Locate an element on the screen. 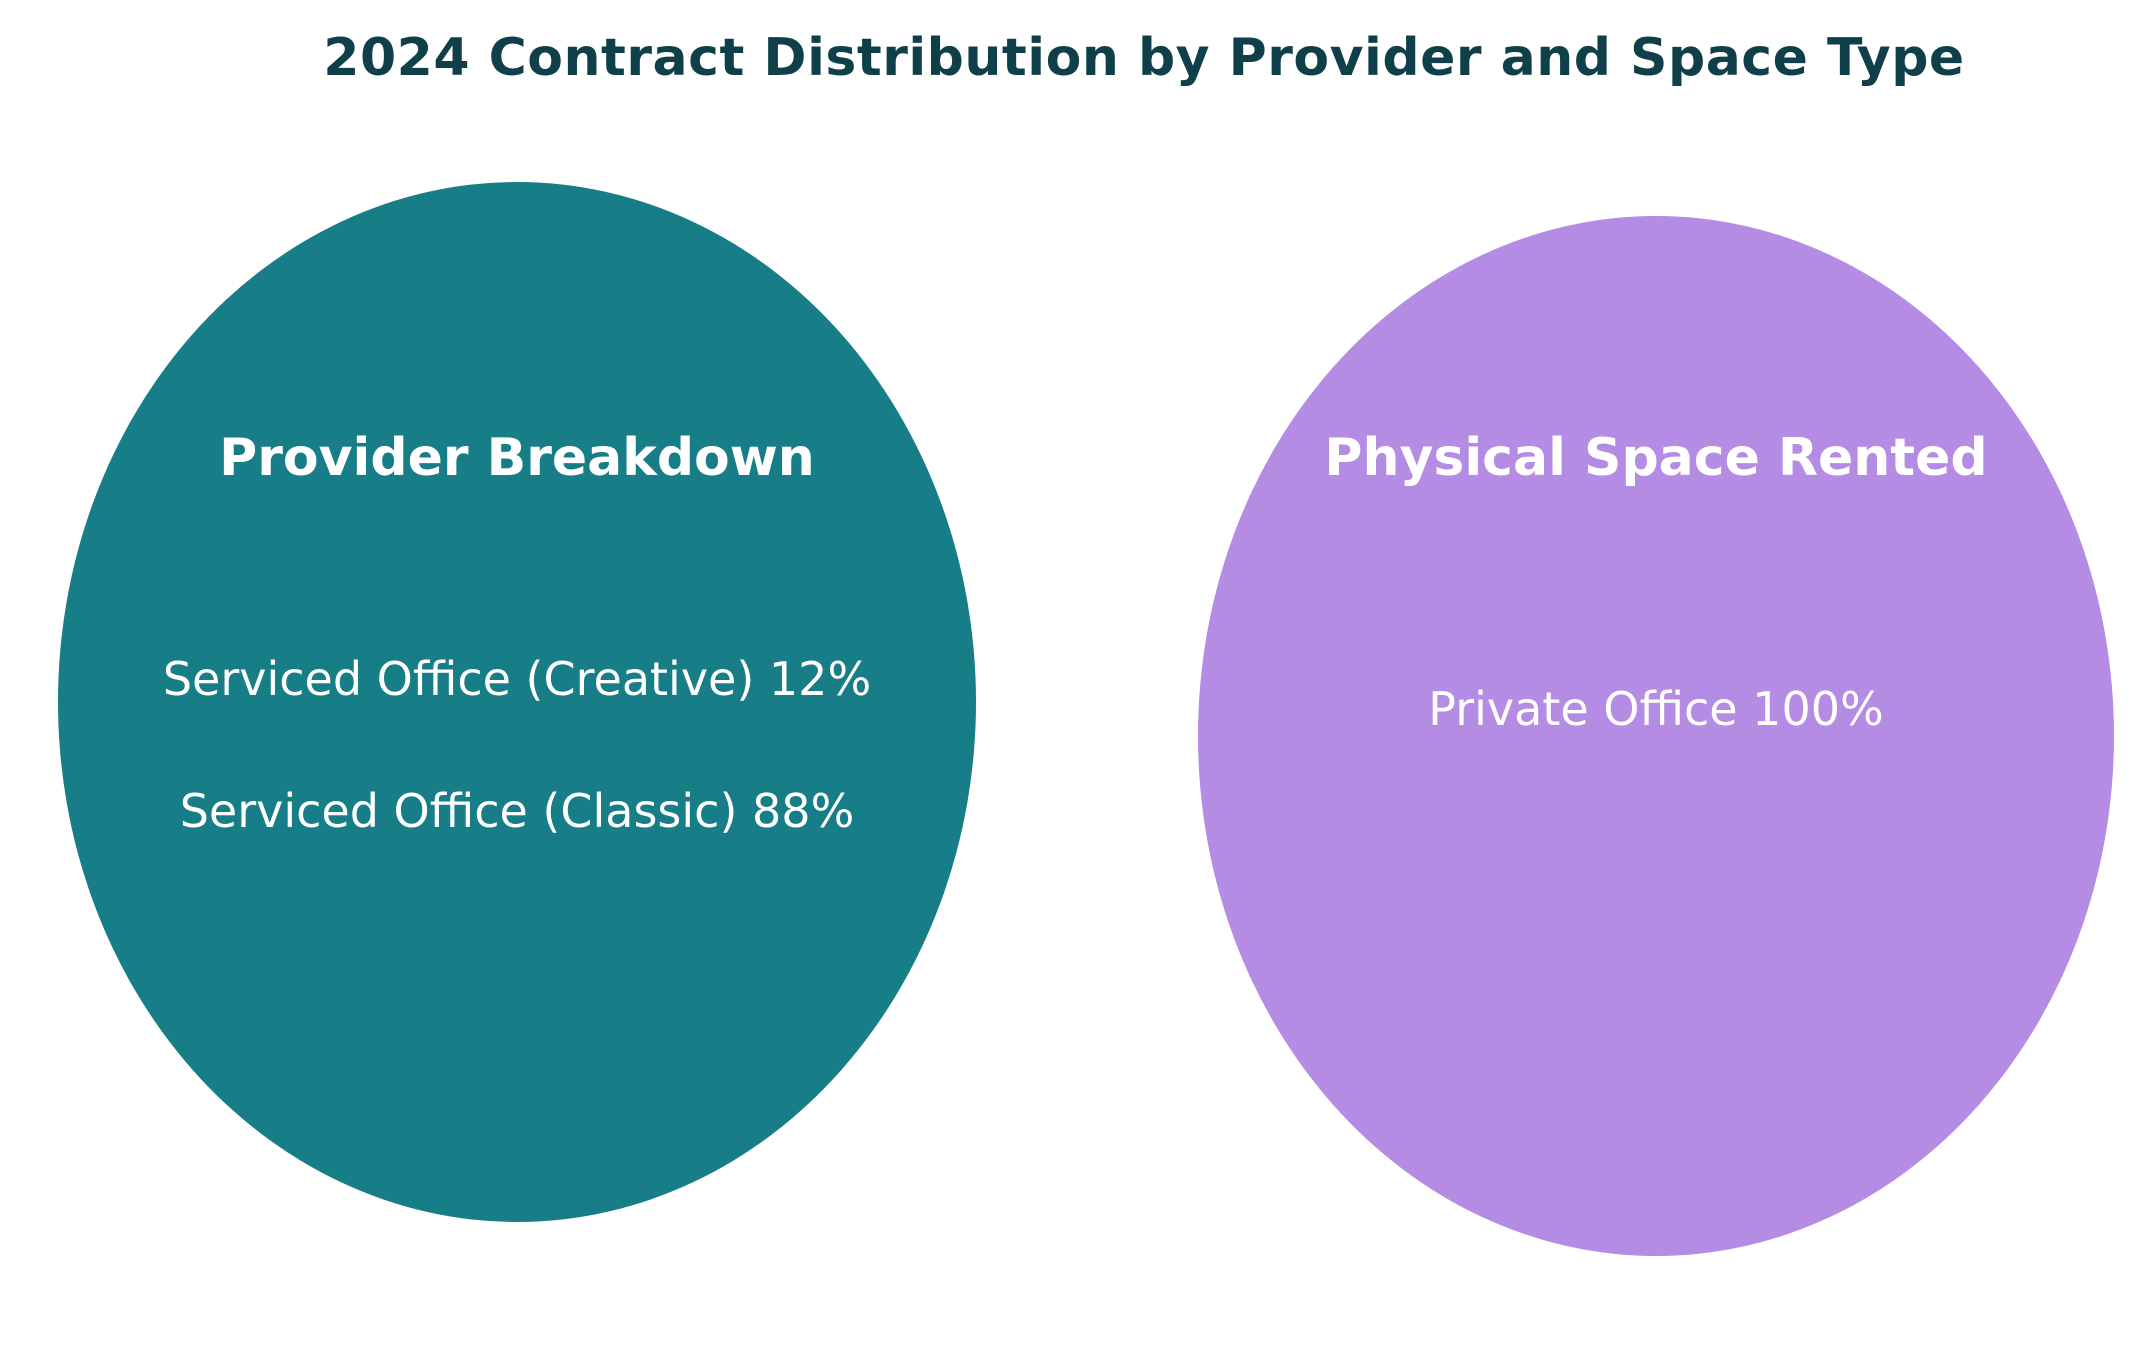 The width and height of the screenshot is (2148, 1360). creative-share-label: Serviced Office (Creative) 12% is located at coordinates (517, 679).